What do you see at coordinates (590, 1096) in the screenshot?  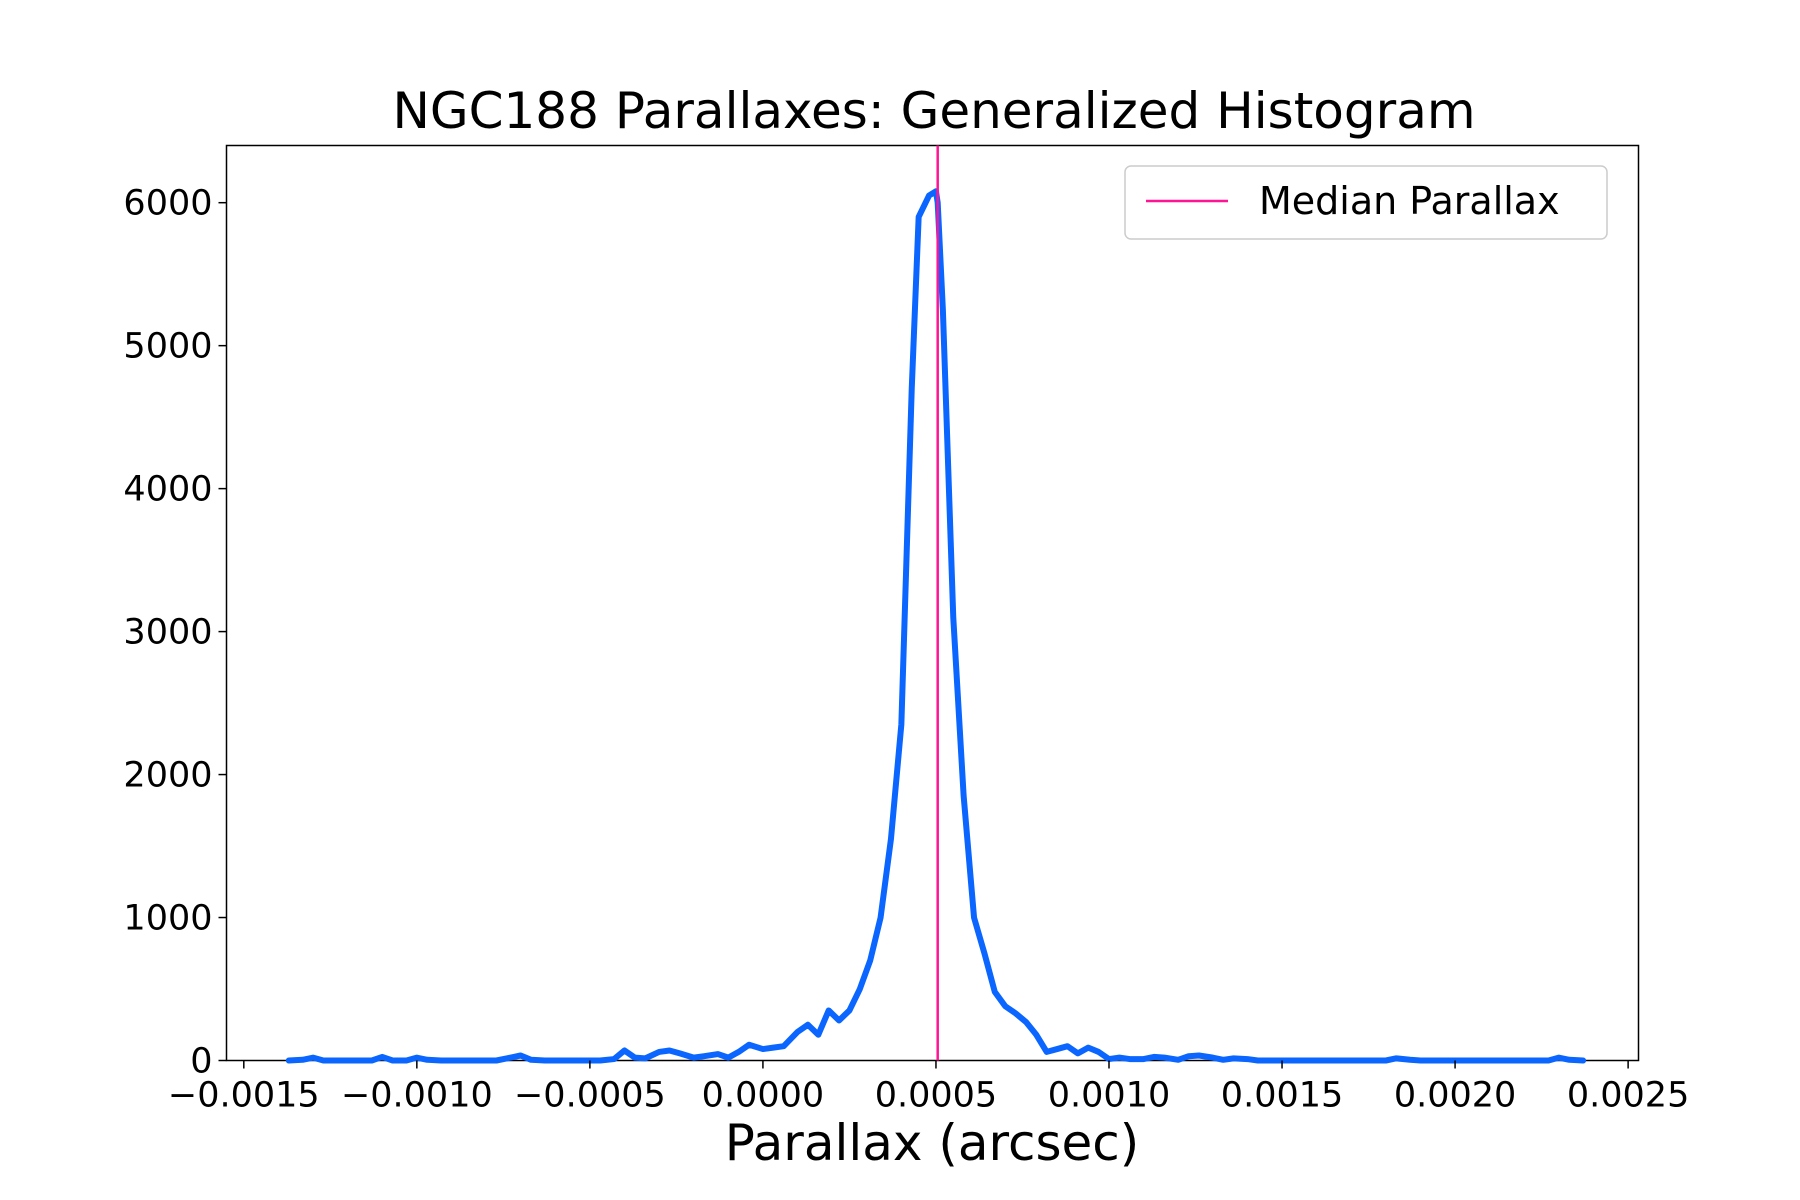 I see `x-tick-label: −0.0005` at bounding box center [590, 1096].